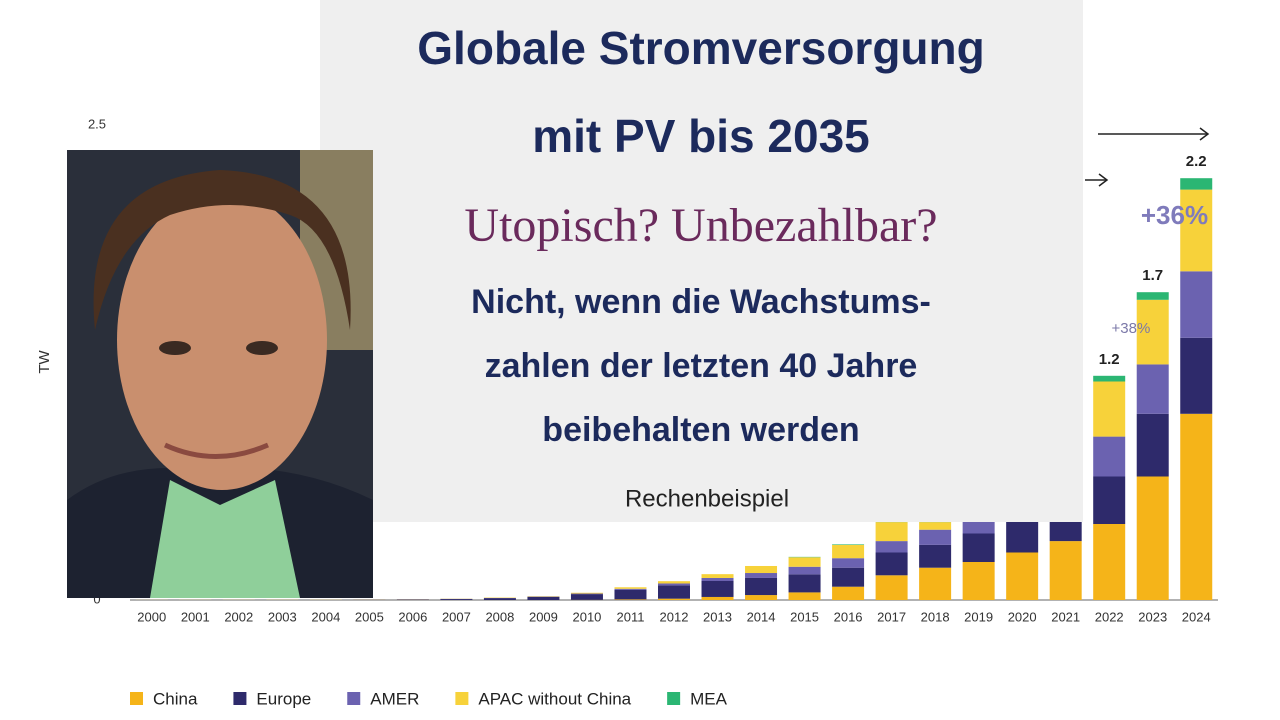  I want to click on legend-label: AMER, so click(394, 698).